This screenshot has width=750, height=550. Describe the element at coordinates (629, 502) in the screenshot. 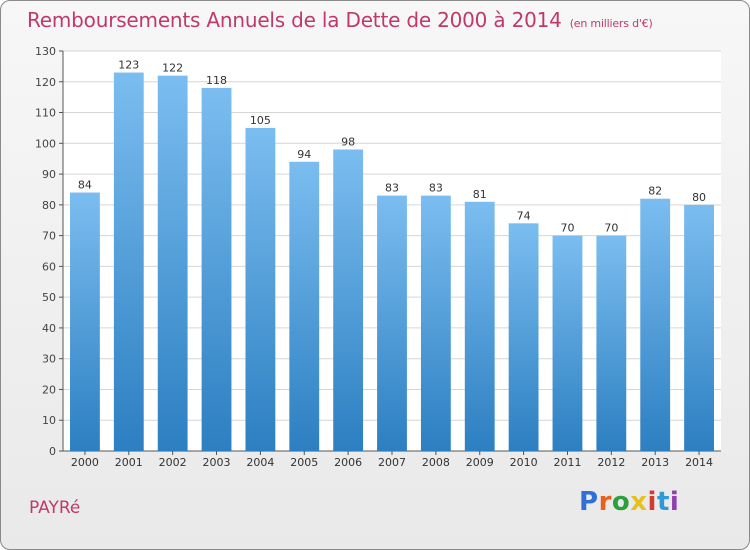

I see `brand-logo: Proxiti` at that location.